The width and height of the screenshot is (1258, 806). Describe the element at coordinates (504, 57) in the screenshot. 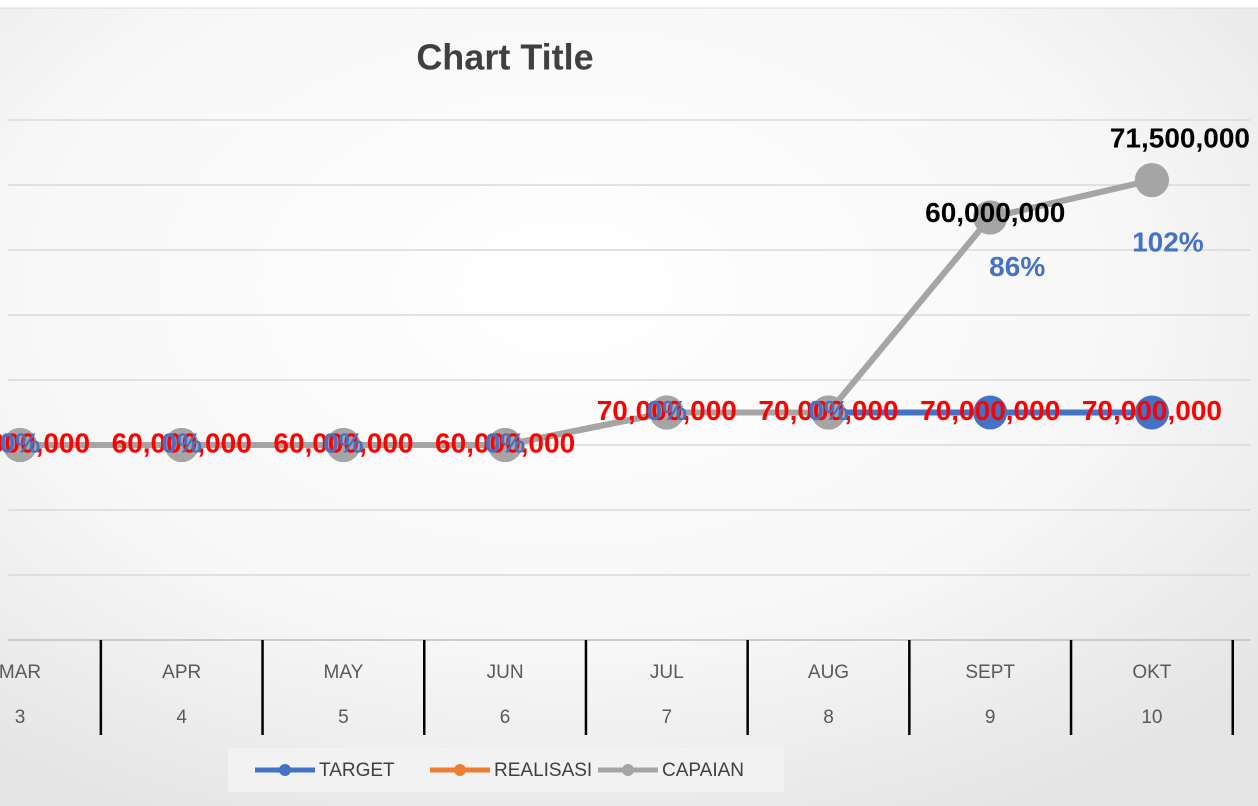

I see `chart-title: Chart Title` at that location.